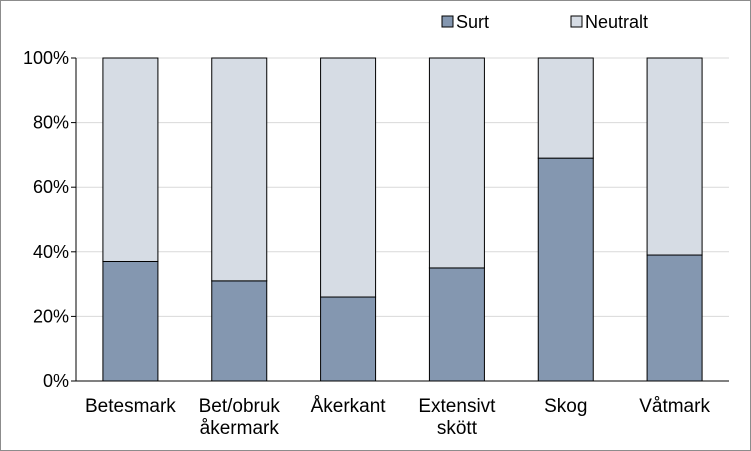  Describe the element at coordinates (565, 406) in the screenshot. I see `x-category-label: Skog` at that location.